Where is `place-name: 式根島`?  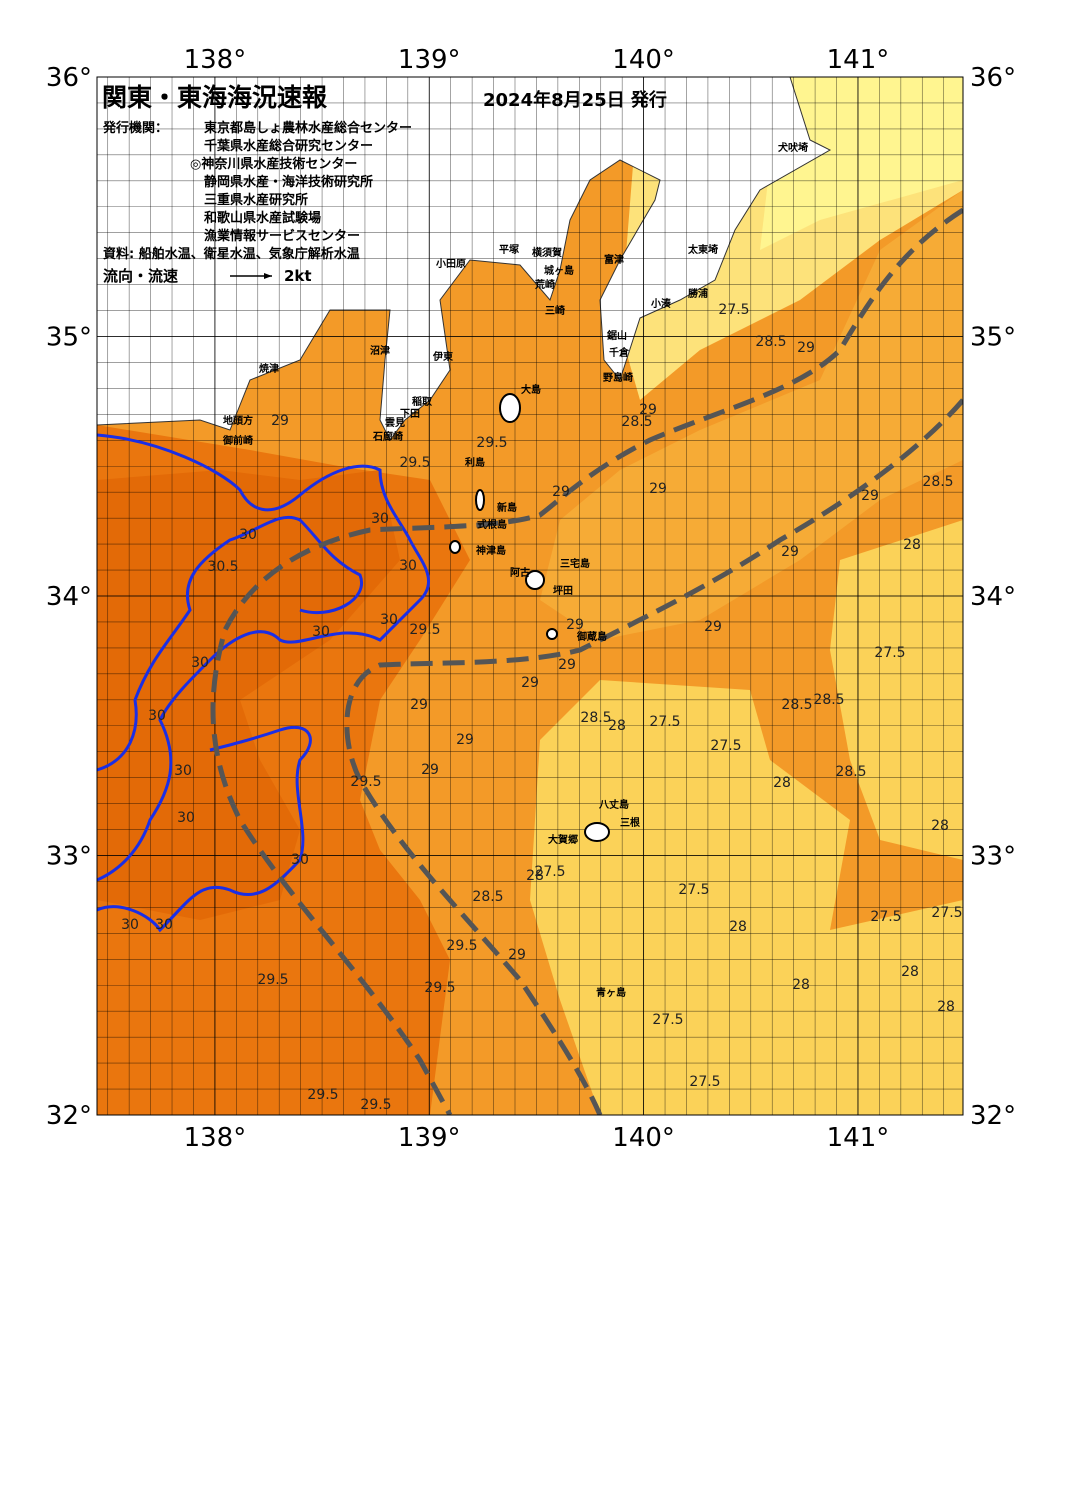 place-name: 式根島 is located at coordinates (492, 524).